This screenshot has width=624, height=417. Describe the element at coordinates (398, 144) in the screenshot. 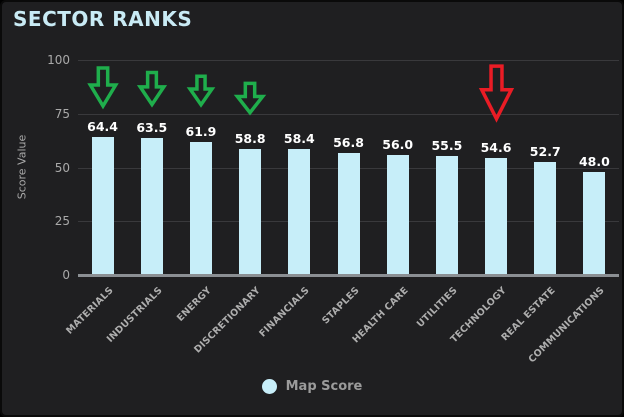

I see `bar-value-label: 56.0` at that location.